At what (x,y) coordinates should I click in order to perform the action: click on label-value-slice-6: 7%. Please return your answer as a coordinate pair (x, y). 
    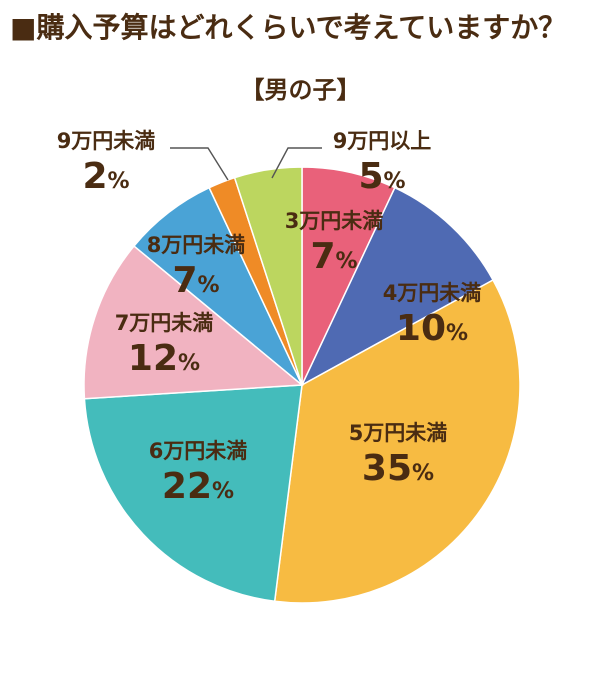
    Looking at the image, I should click on (195, 280).